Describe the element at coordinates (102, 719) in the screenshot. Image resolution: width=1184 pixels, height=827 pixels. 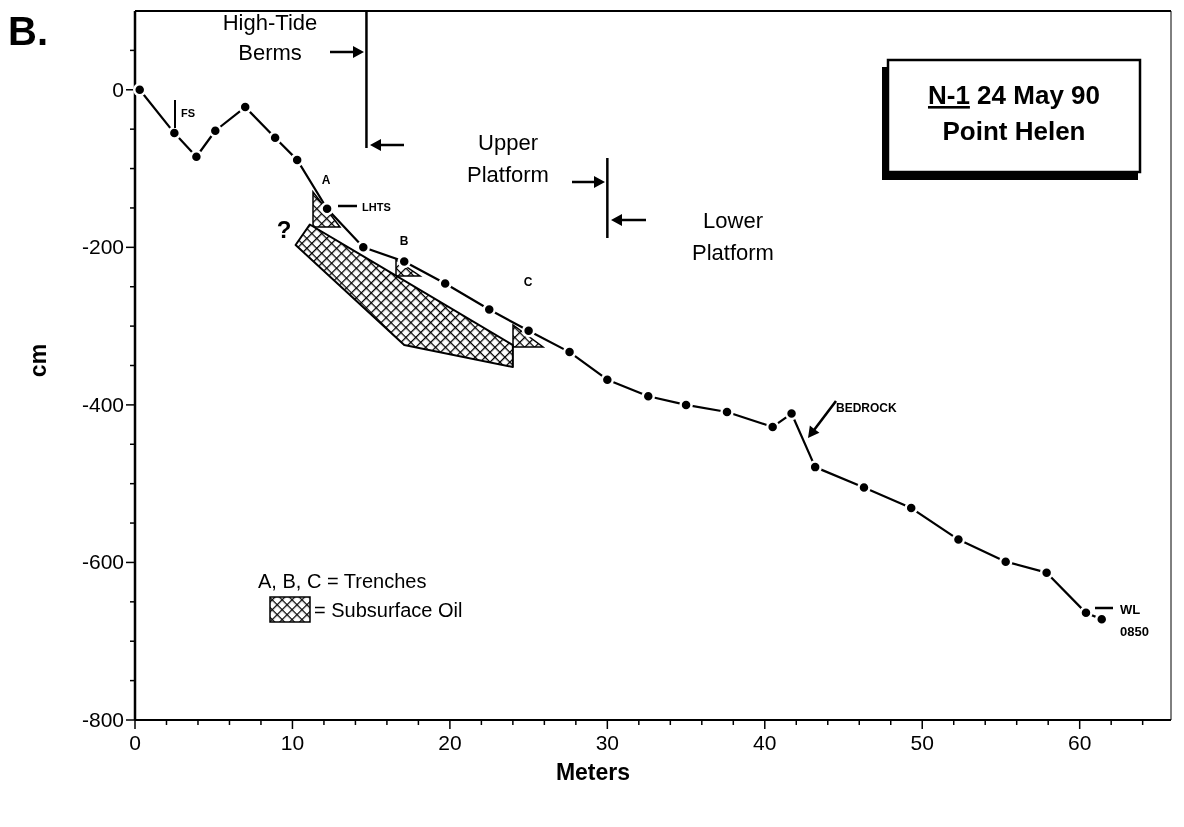
I see `y-tick-label: -800` at that location.